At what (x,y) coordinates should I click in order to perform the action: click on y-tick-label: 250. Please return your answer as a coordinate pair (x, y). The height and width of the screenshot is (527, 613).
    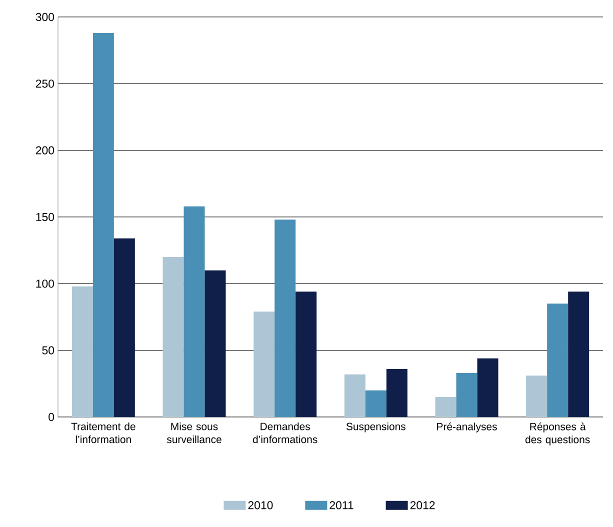
    Looking at the image, I should click on (45, 84).